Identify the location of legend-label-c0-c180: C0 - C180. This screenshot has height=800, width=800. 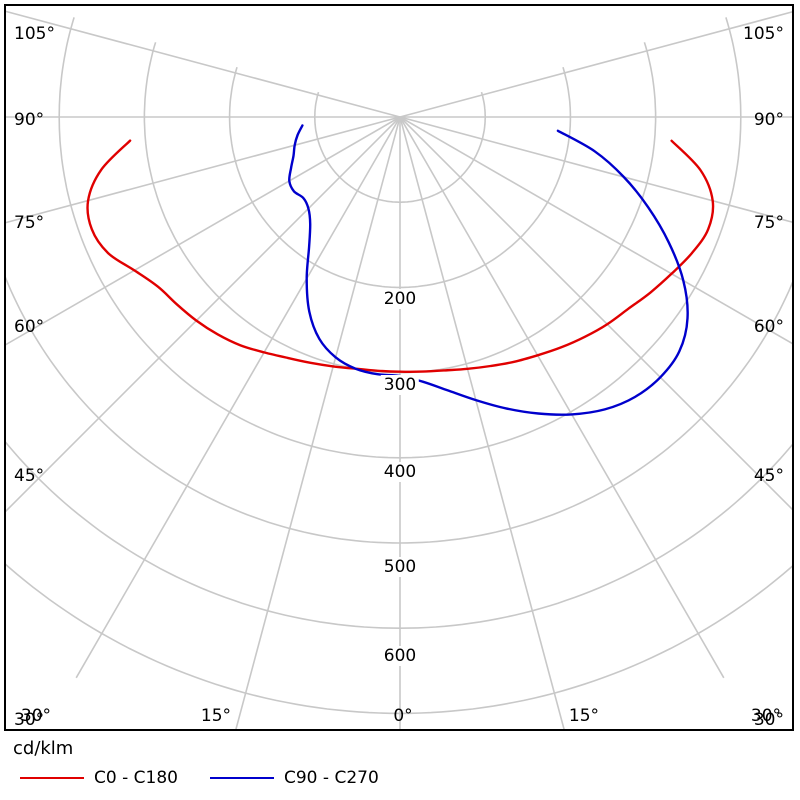
(136, 778).